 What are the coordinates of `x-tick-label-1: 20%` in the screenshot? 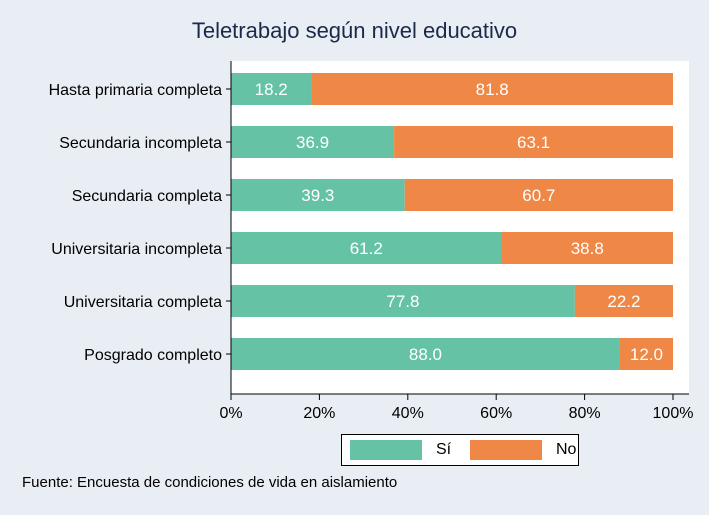 It's located at (319, 413).